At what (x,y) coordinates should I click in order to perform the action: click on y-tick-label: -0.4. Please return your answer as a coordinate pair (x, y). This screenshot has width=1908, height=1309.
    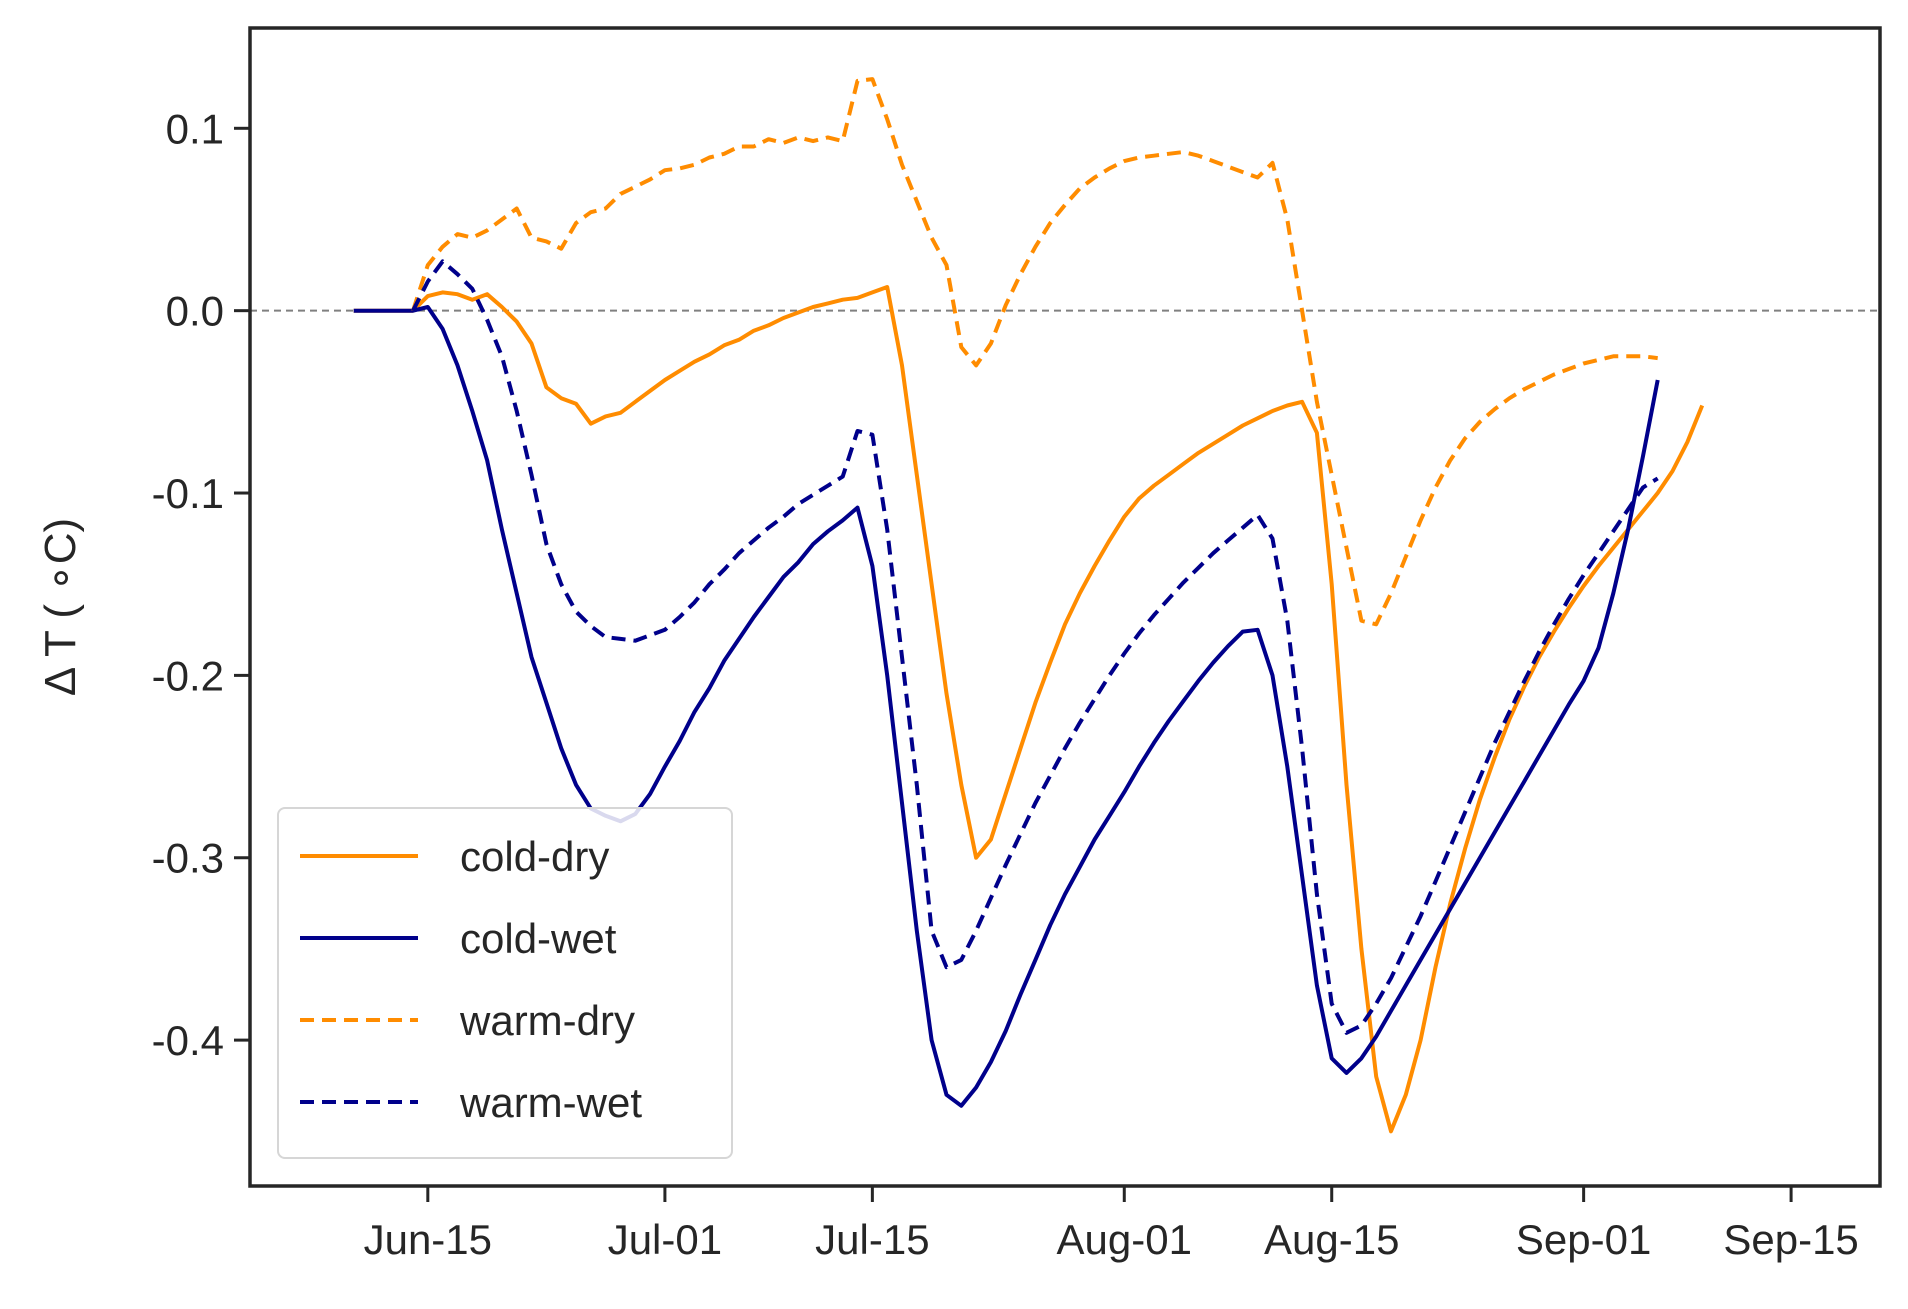
    Looking at the image, I should click on (188, 1040).